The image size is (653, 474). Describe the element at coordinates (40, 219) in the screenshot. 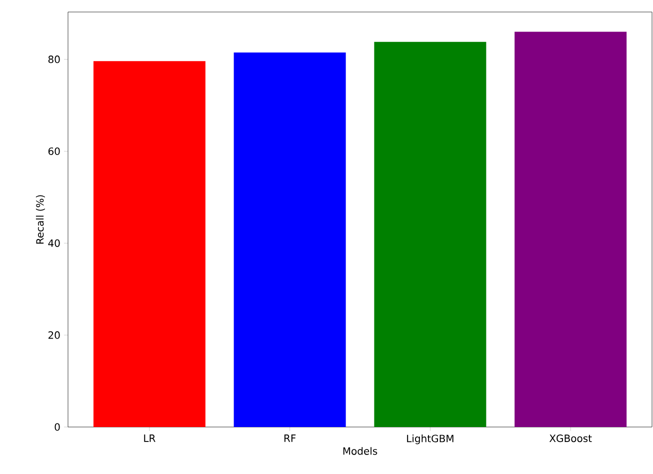

I see `y-axis-title: Recall (%)` at that location.